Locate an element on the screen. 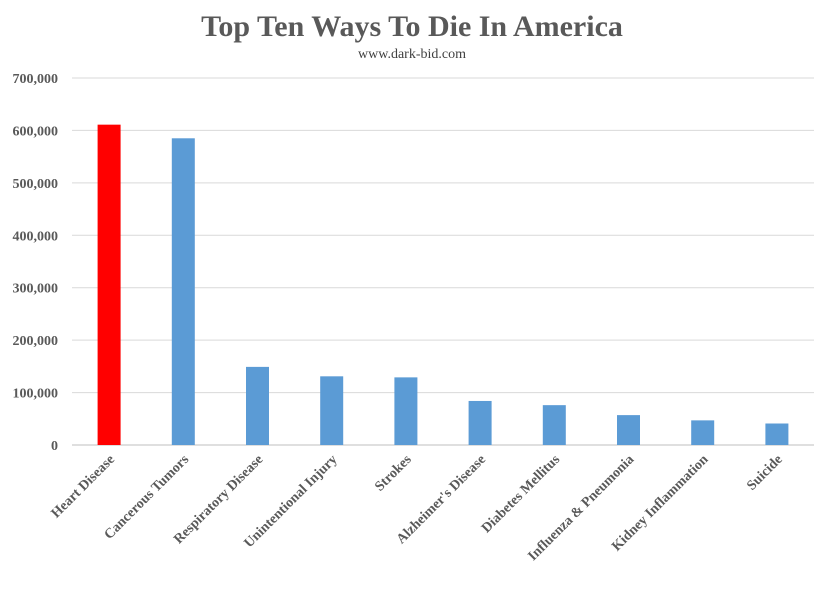  y-tick-label: 300,000 is located at coordinates (36, 289).